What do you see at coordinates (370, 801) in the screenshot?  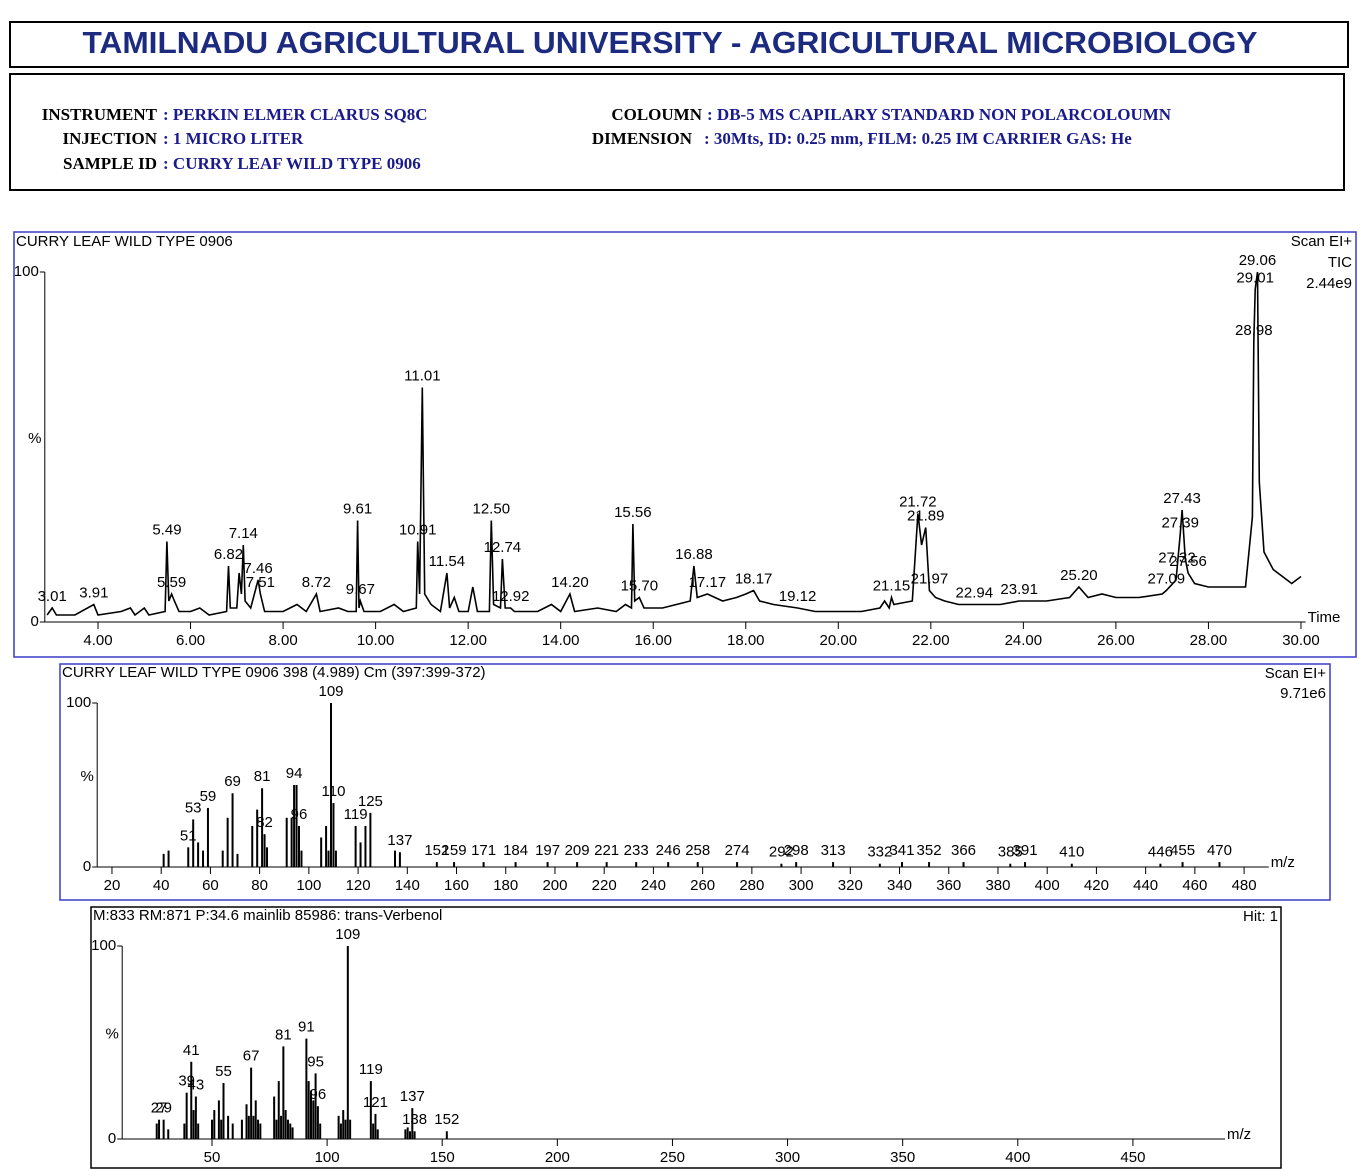 I see `peak-label: 125` at bounding box center [370, 801].